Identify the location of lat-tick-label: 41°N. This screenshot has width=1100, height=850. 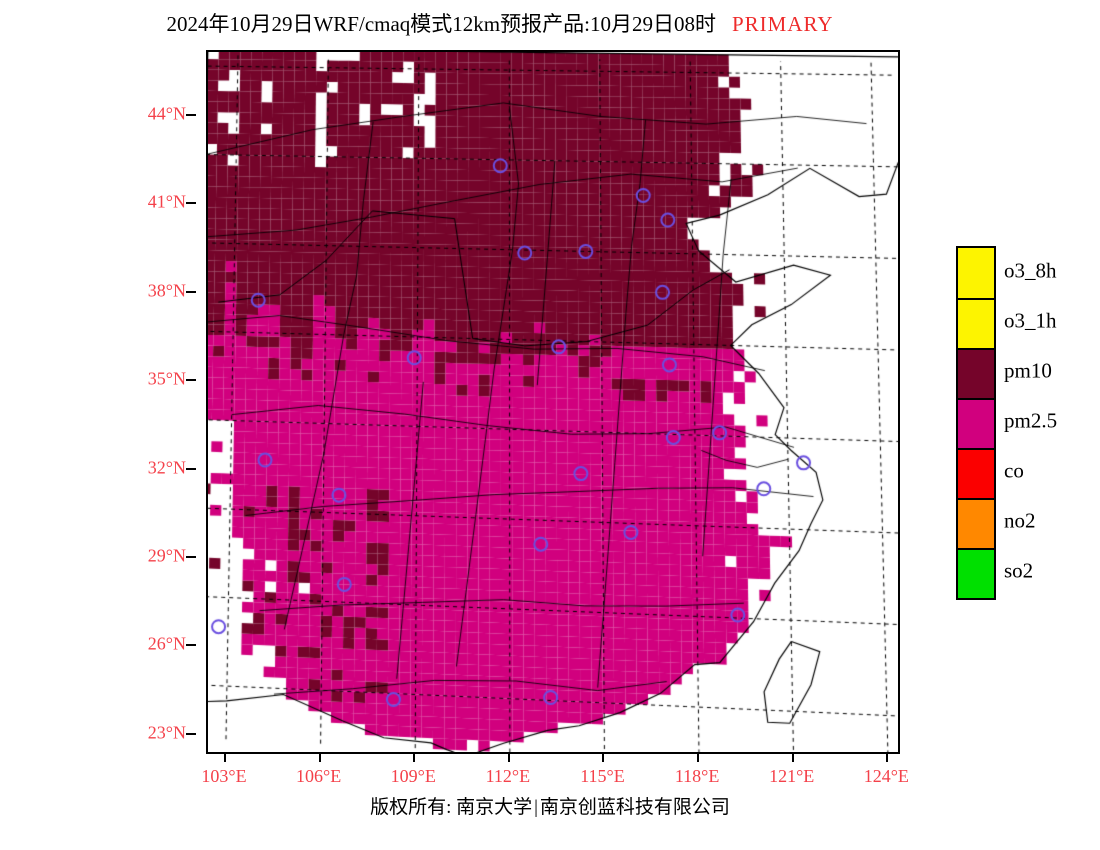
(166, 201).